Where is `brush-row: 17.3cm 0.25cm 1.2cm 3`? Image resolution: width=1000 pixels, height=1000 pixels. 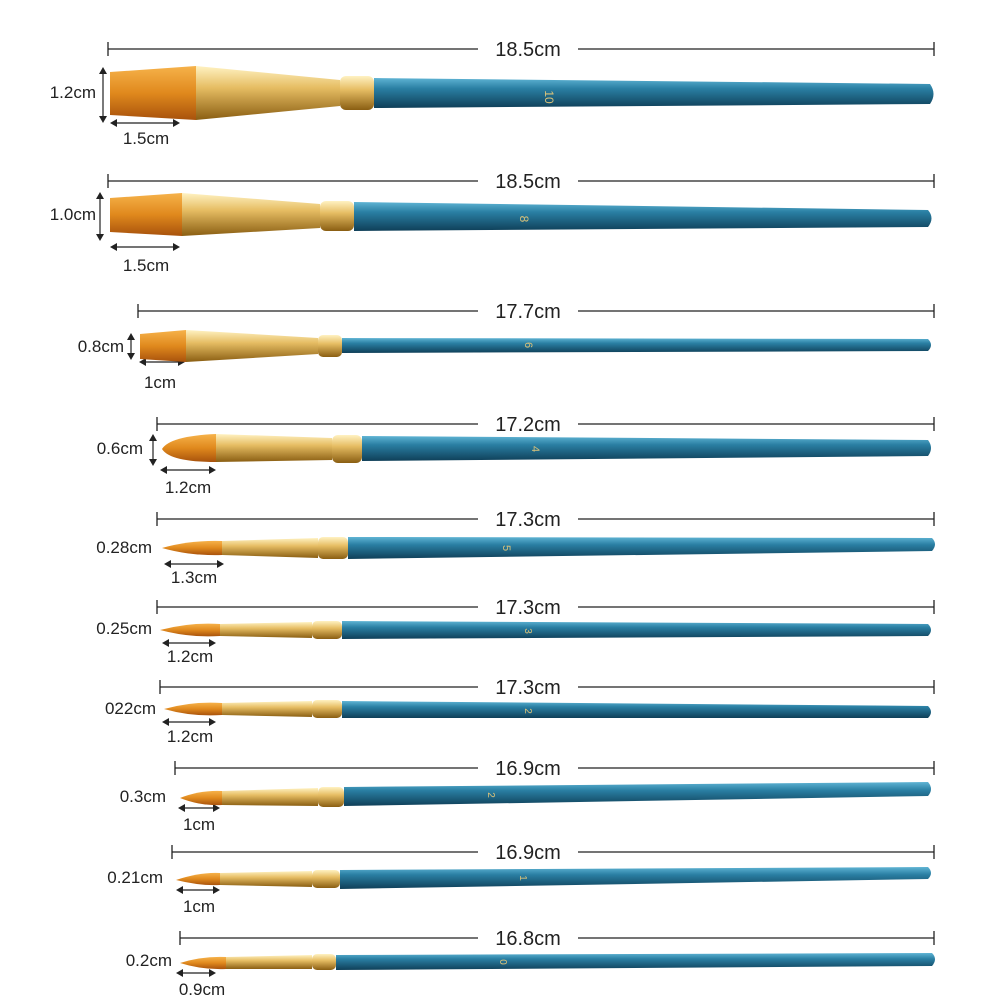 brush-row: 17.3cm 0.25cm 1.2cm 3 is located at coordinates (515, 631).